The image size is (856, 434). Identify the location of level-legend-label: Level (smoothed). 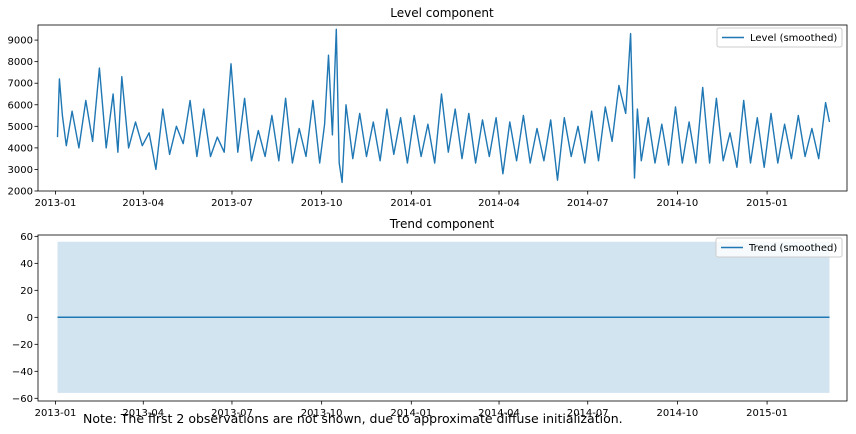
(793, 38).